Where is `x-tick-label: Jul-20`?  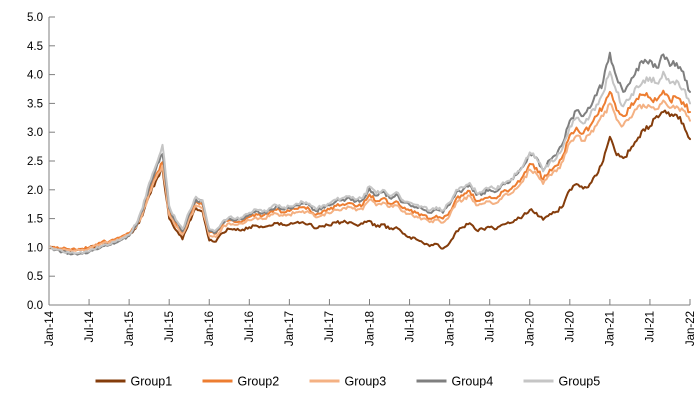
x-tick-label: Jul-20 is located at coordinates (571, 326).